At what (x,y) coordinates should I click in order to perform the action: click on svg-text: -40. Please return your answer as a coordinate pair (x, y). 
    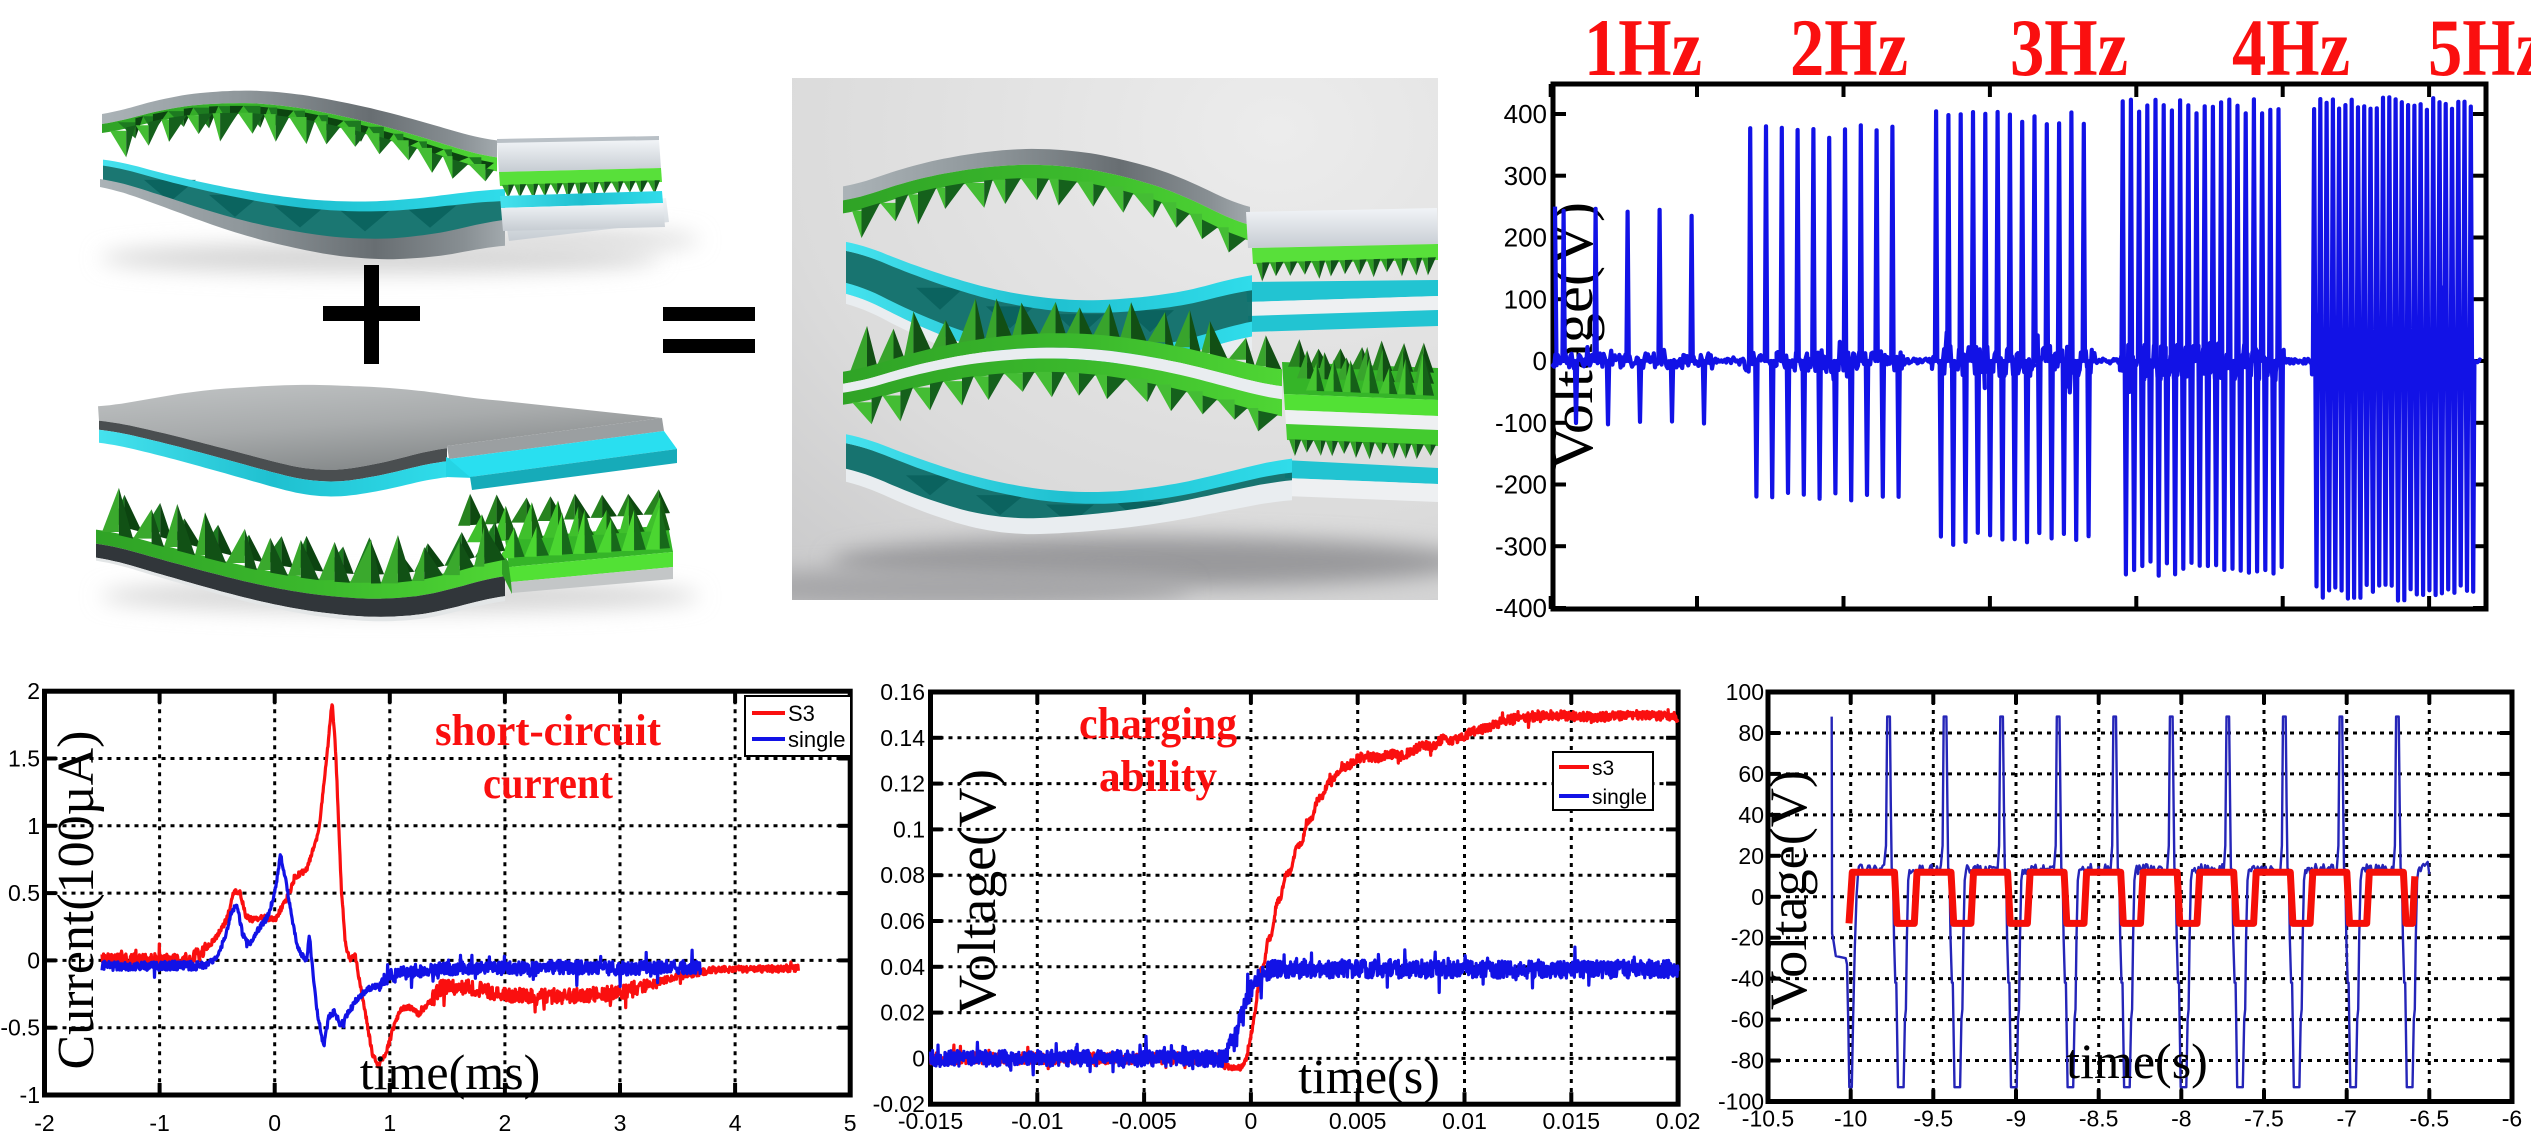
    Looking at the image, I should click on (1747, 979).